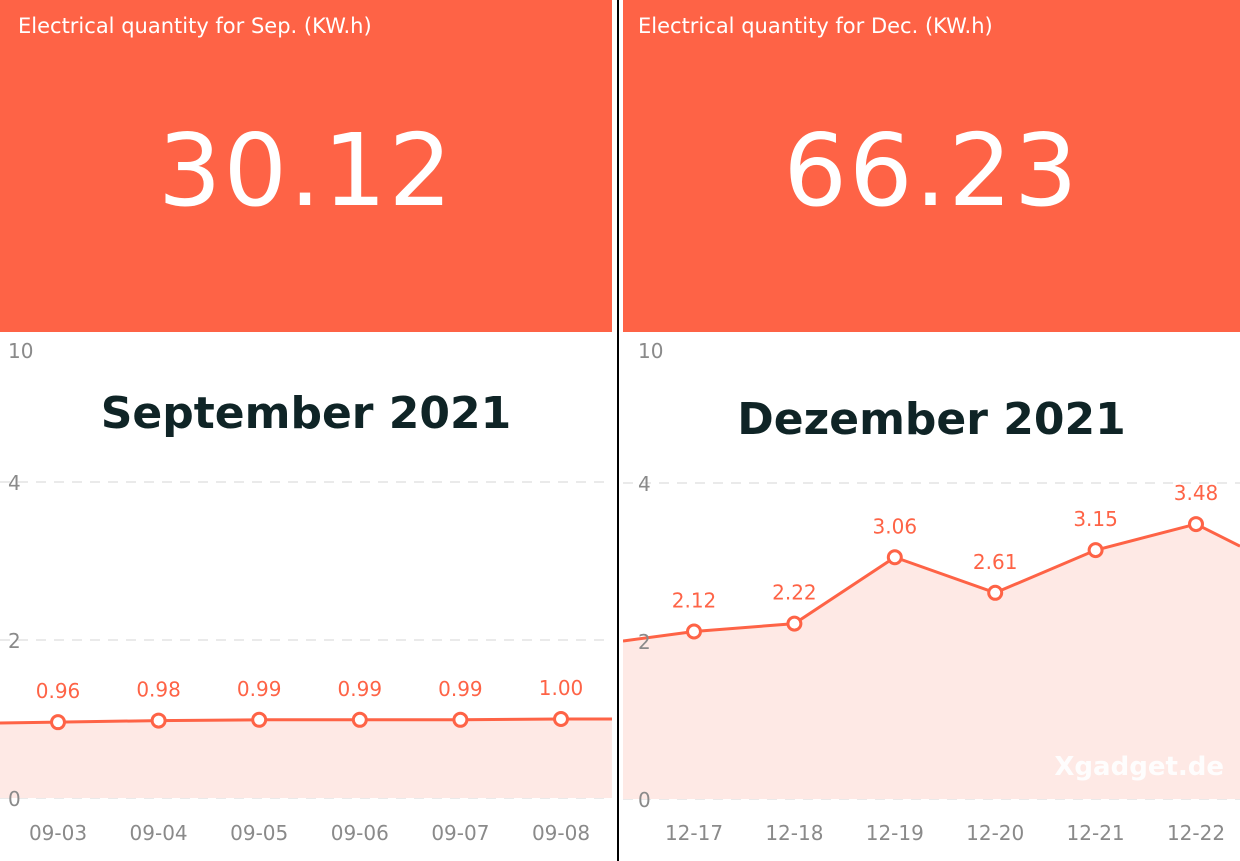 The width and height of the screenshot is (1240, 861). I want to click on panel-title: September 2021, so click(306, 413).